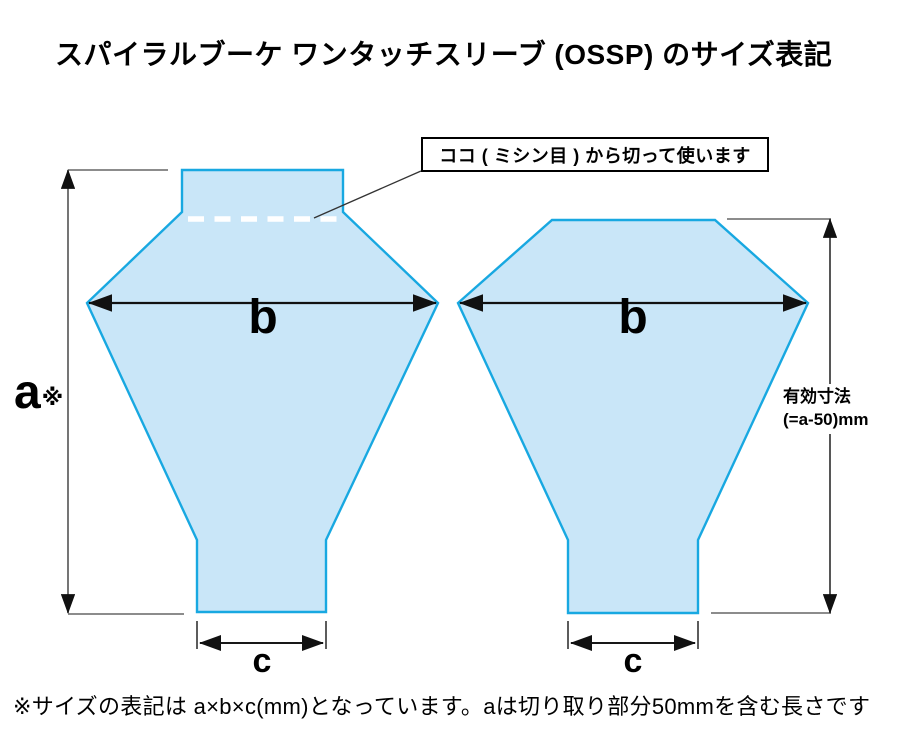 Image resolution: width=900 pixels, height=742 pixels. I want to click on dimension-a-label: a※, so click(39, 392).